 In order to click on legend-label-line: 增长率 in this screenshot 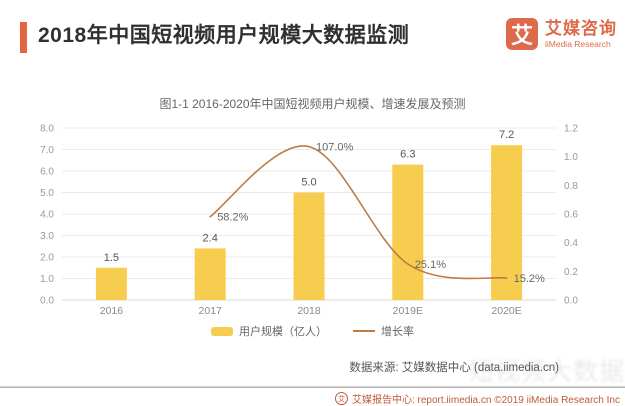, I will do `click(397, 332)`.